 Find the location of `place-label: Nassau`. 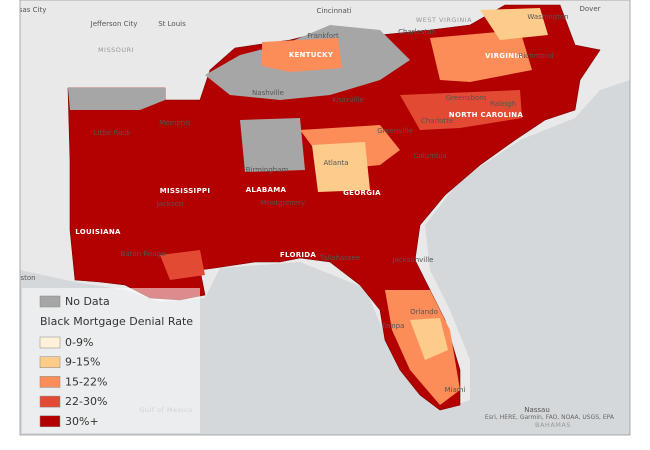

place-label: Nassau is located at coordinates (537, 410).